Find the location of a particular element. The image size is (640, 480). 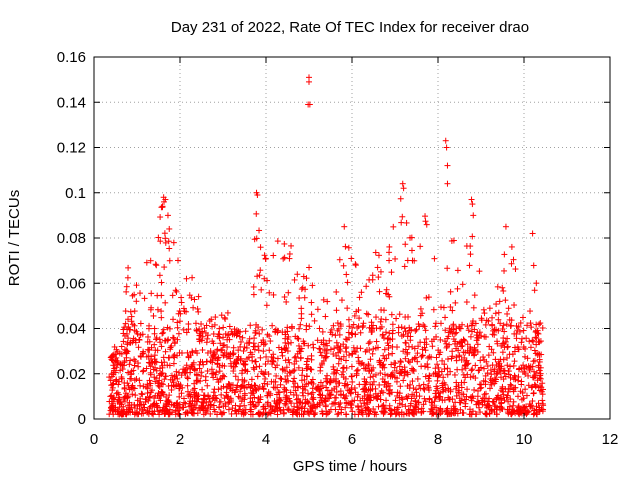

y-tick-label: 0.02 is located at coordinates (71, 374).